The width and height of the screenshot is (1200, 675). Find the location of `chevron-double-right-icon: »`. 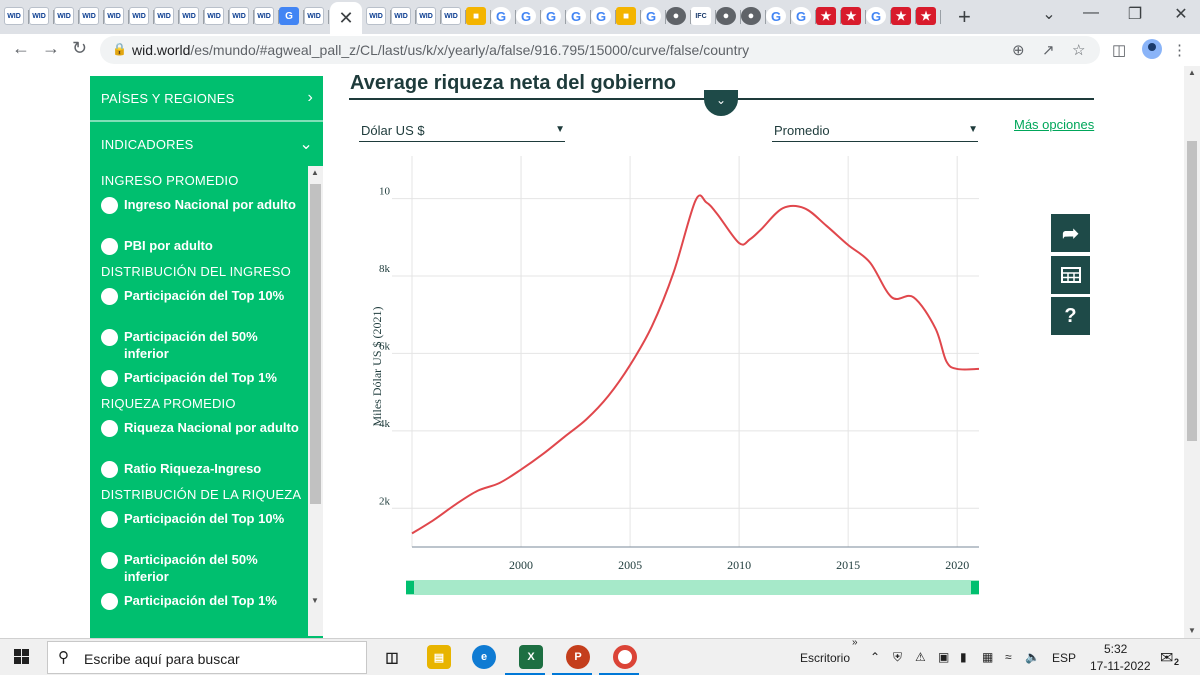

chevron-double-right-icon: » is located at coordinates (855, 642).